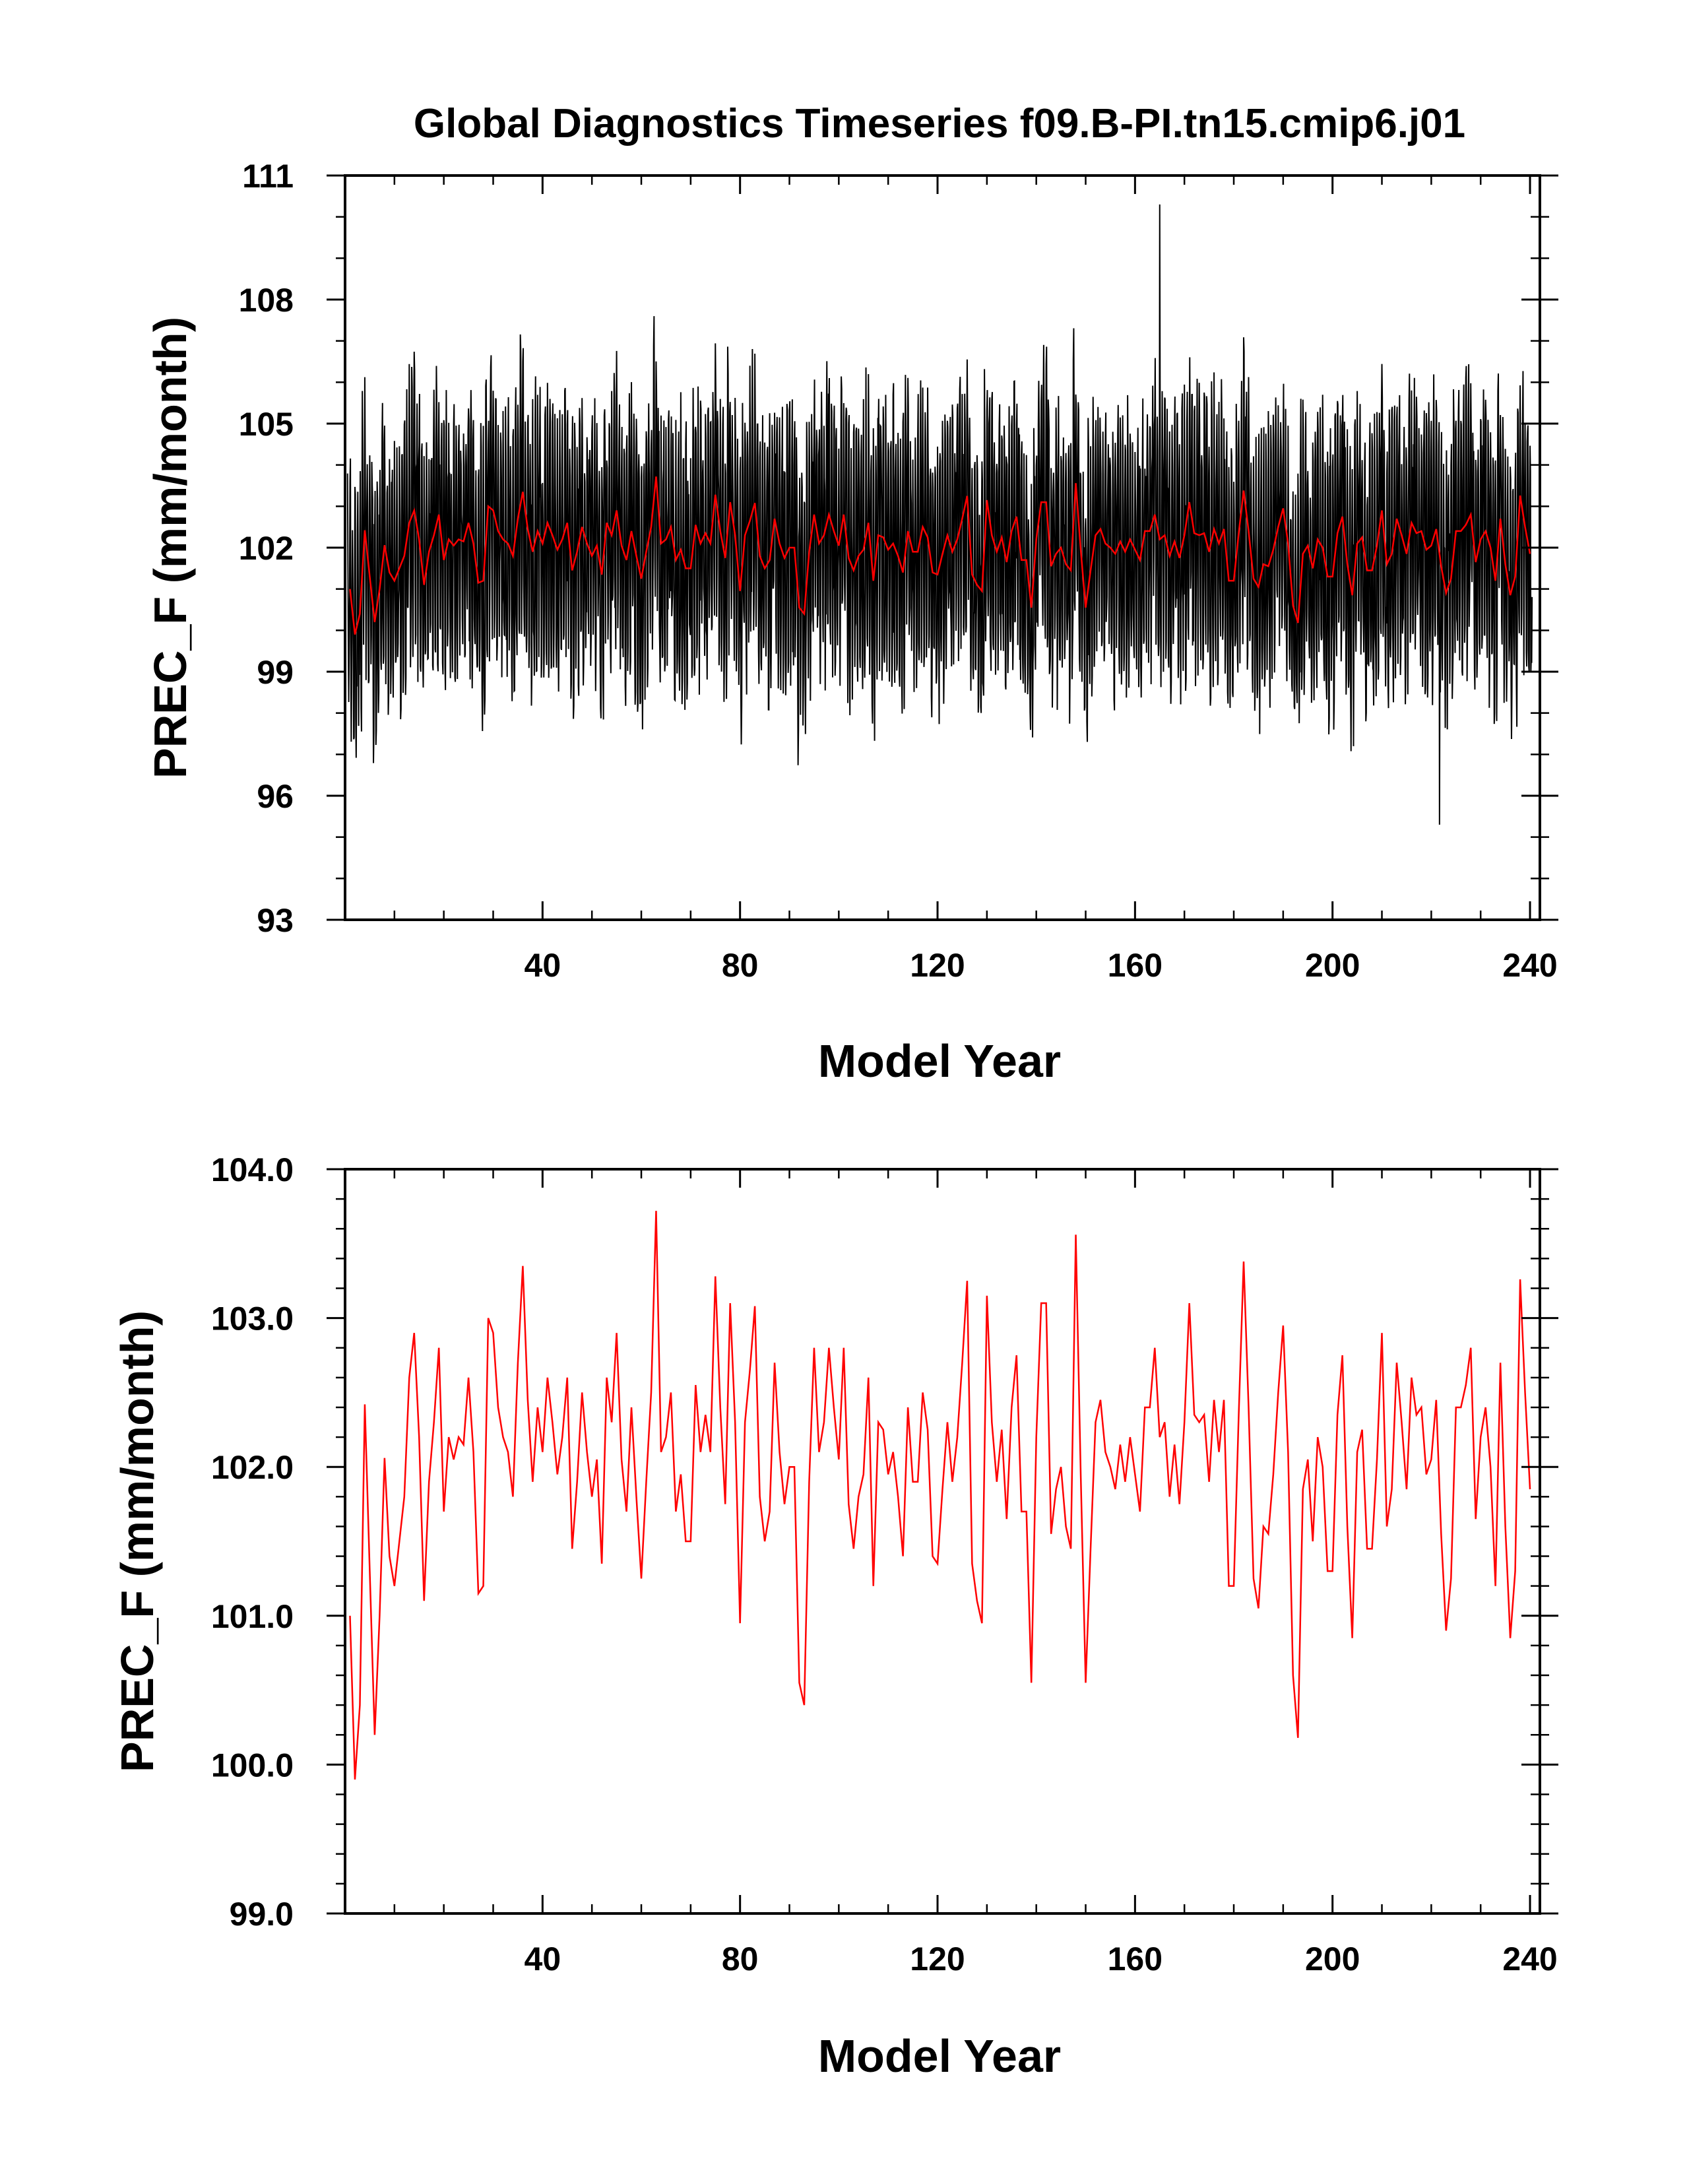 The image size is (1689, 2184). What do you see at coordinates (940, 555) in the screenshot?
I see `top-annual-mean-line` at bounding box center [940, 555].